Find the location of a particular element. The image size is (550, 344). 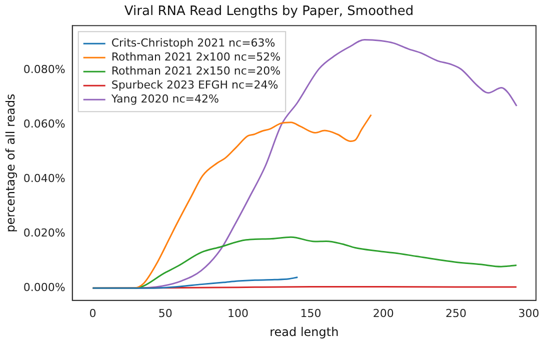

x-tick-label: 300 is located at coordinates (529, 313).